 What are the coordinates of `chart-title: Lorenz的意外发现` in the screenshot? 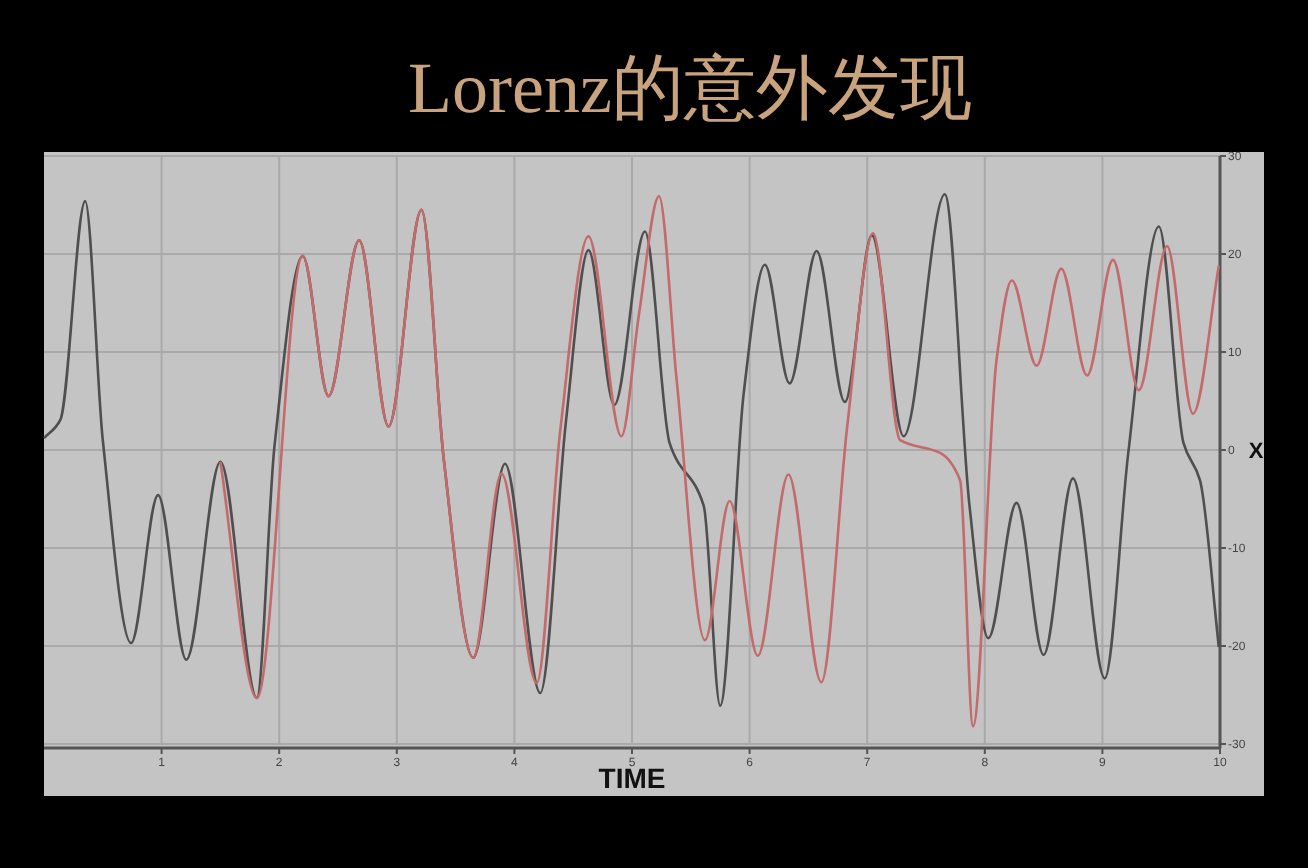 It's located at (690, 88).